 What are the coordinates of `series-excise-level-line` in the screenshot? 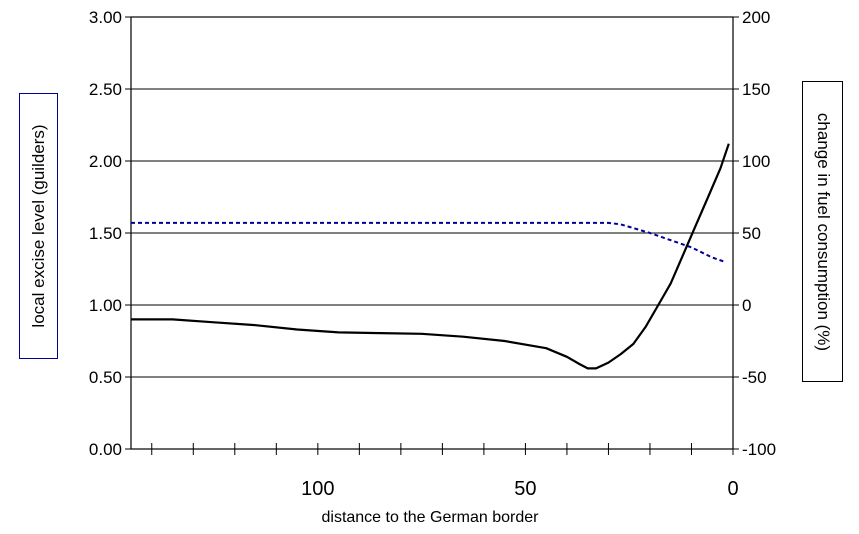 It's located at (428, 242).